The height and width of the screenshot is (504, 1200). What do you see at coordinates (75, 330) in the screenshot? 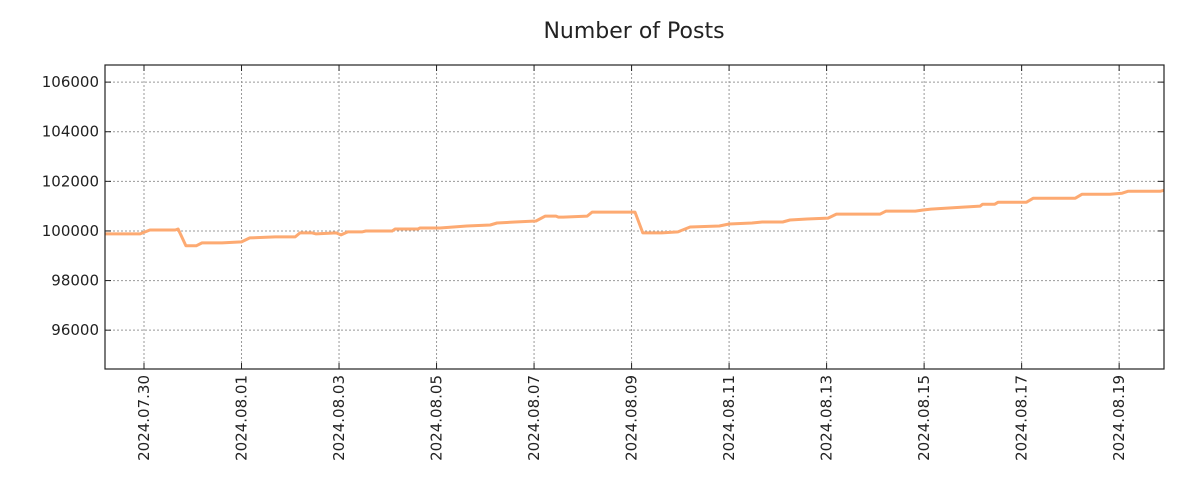
I see `y-tick-label: 96000` at bounding box center [75, 330].